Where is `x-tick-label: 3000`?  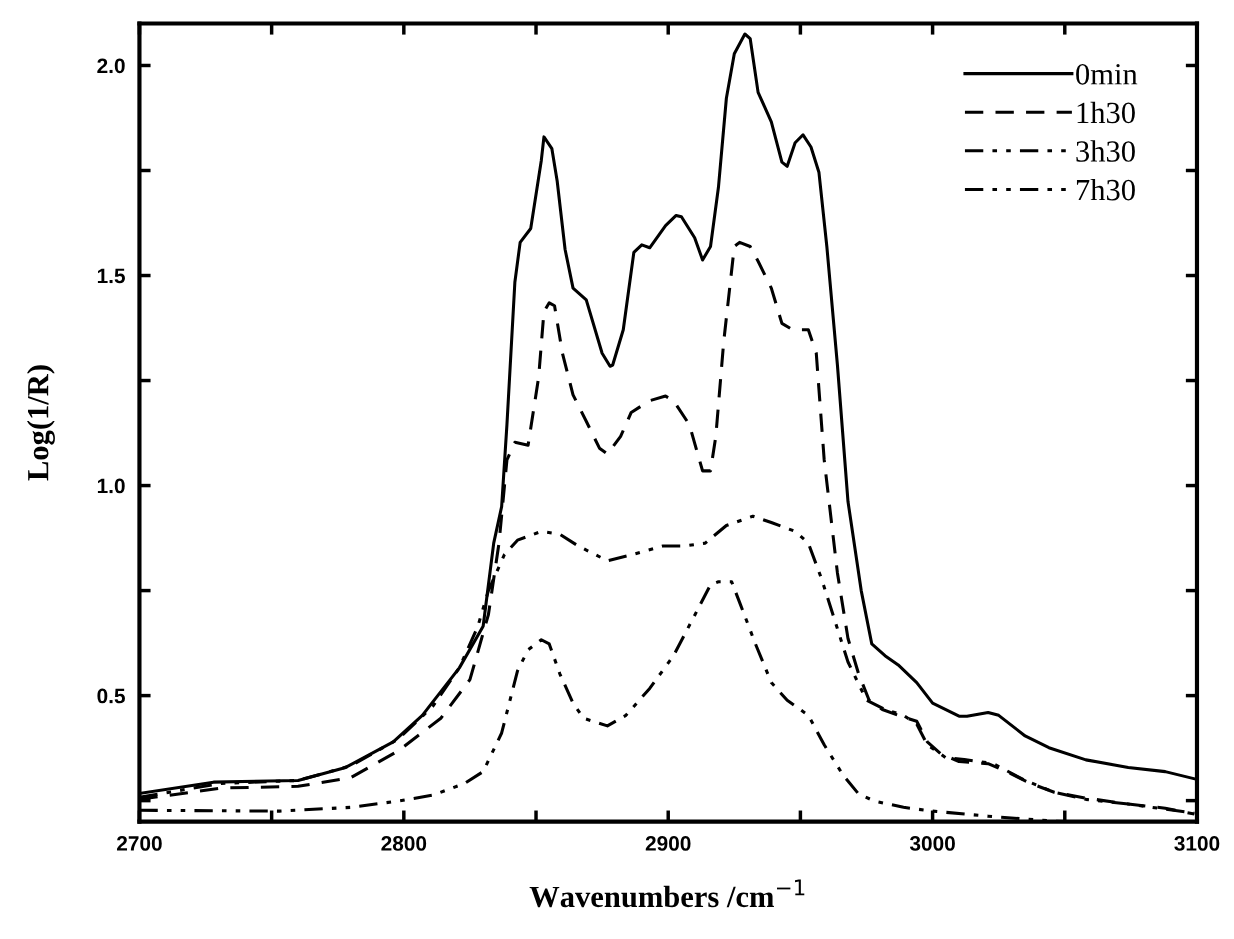 x-tick-label: 3000 is located at coordinates (932, 843).